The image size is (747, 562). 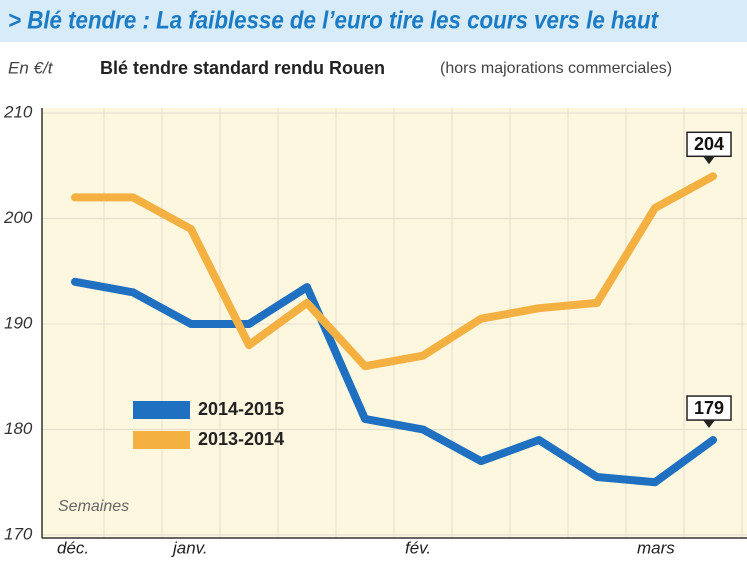 I want to click on y-tick-label: 210, so click(x=18, y=111).